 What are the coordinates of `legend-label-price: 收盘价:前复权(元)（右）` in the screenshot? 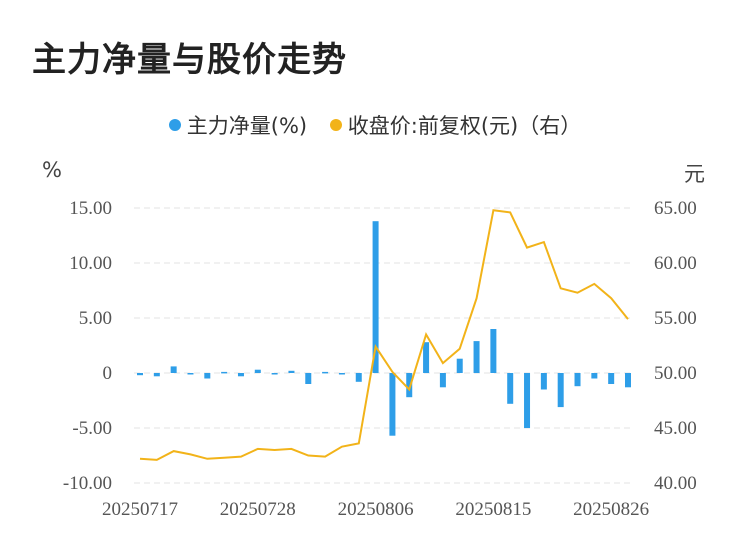 It's located at (464, 126).